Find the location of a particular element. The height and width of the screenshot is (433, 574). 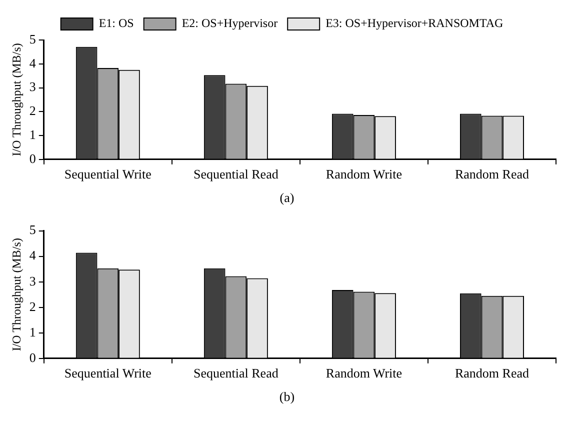

text: (a) is located at coordinates (287, 198).